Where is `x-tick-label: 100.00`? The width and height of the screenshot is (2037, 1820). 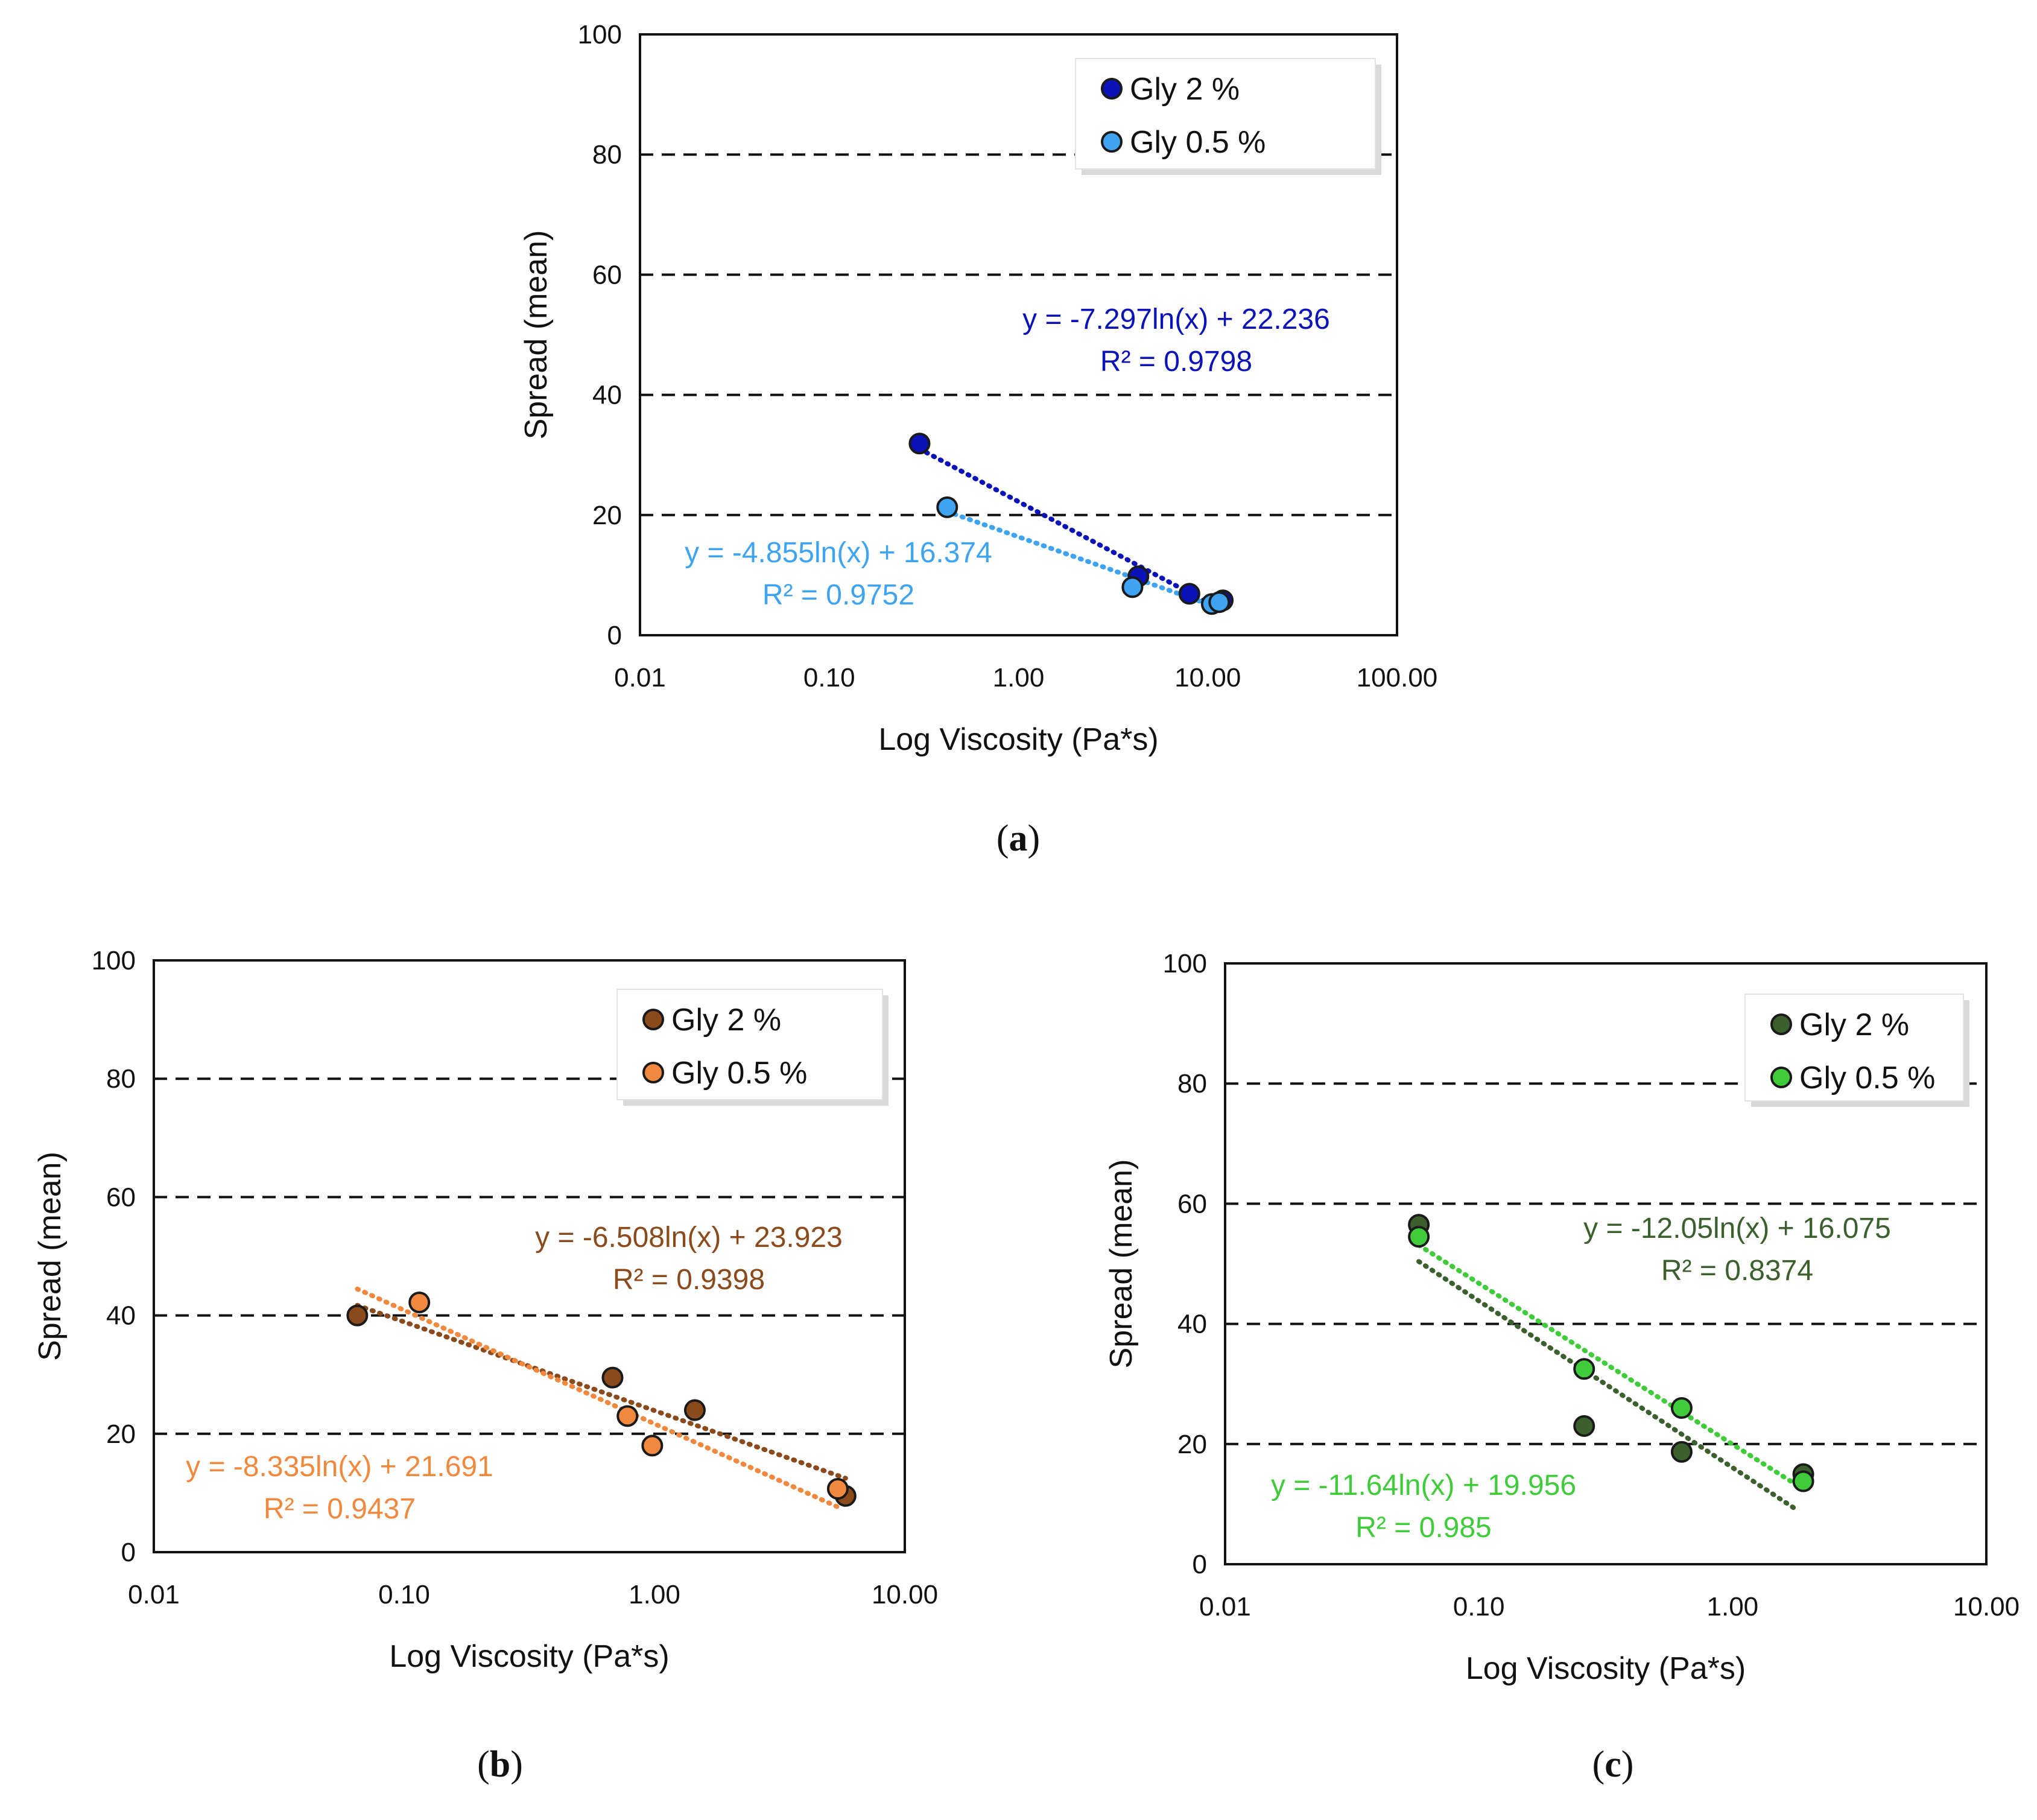 x-tick-label: 100.00 is located at coordinates (1397, 678).